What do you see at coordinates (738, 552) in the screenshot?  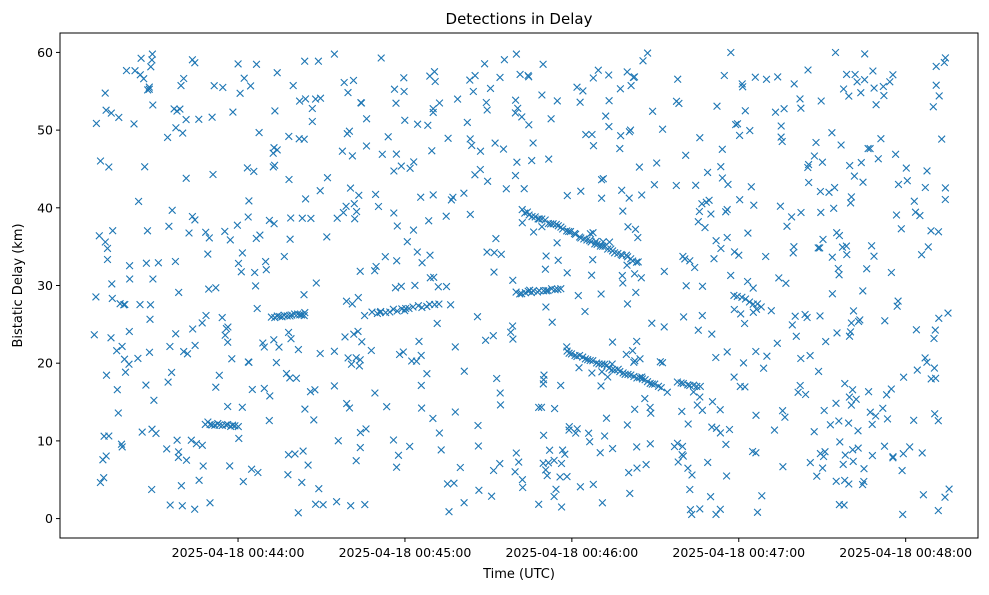 I see `x-tick-label: 2025-04-18 00:47:00` at bounding box center [738, 552].